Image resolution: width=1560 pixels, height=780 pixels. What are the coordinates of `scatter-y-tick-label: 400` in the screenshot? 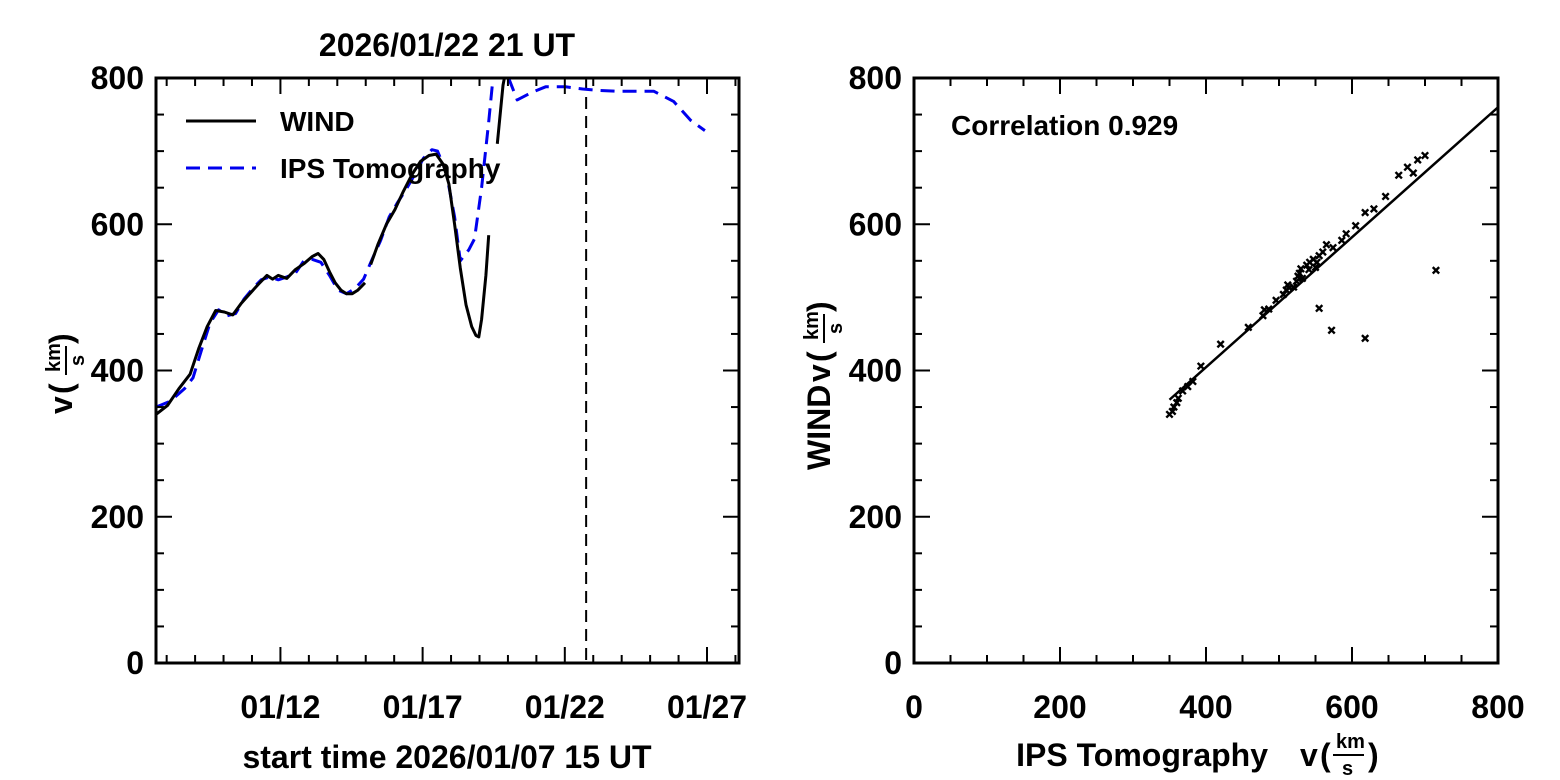 It's located at (875, 371).